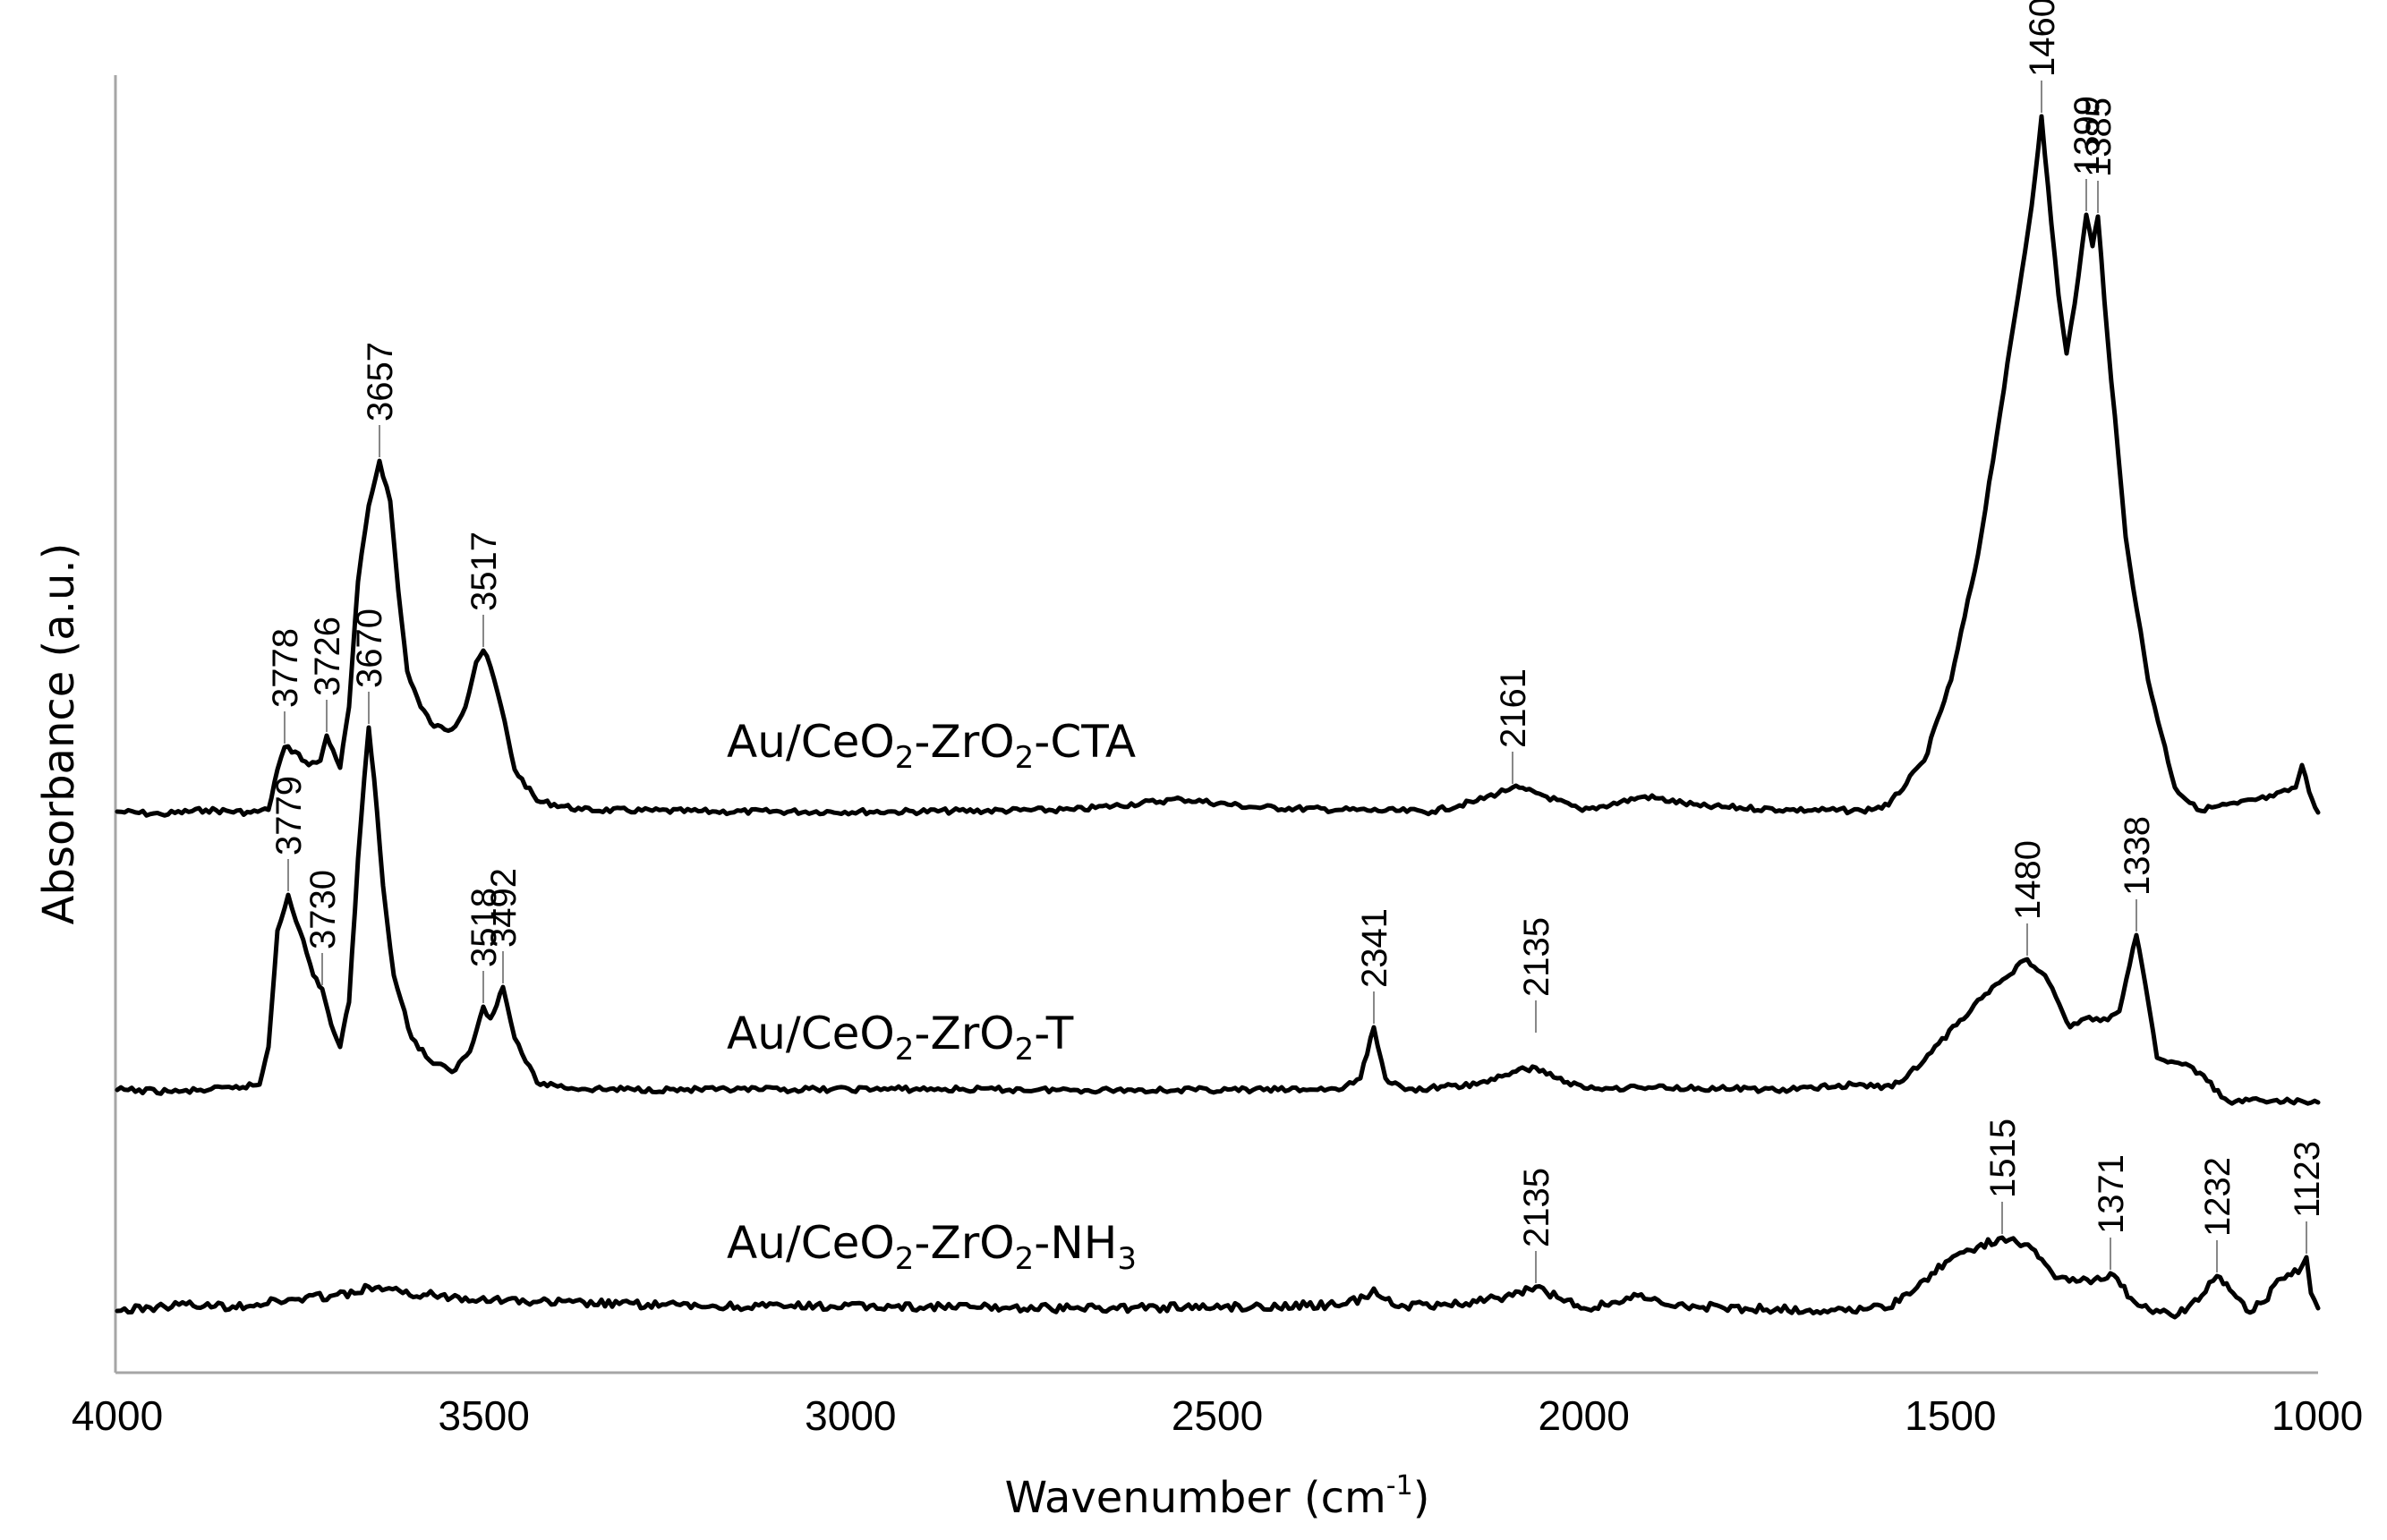  What do you see at coordinates (931, 746) in the screenshot?
I see `series-label-cta: Au/CeO2-ZrO2-CTA` at bounding box center [931, 746].